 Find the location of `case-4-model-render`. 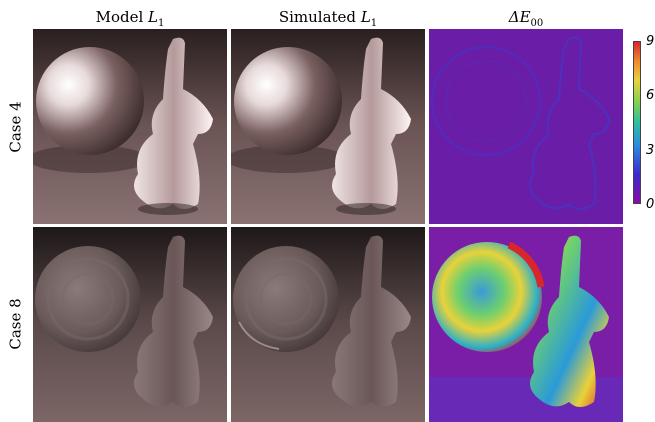

case-4-model-render is located at coordinates (130, 126).